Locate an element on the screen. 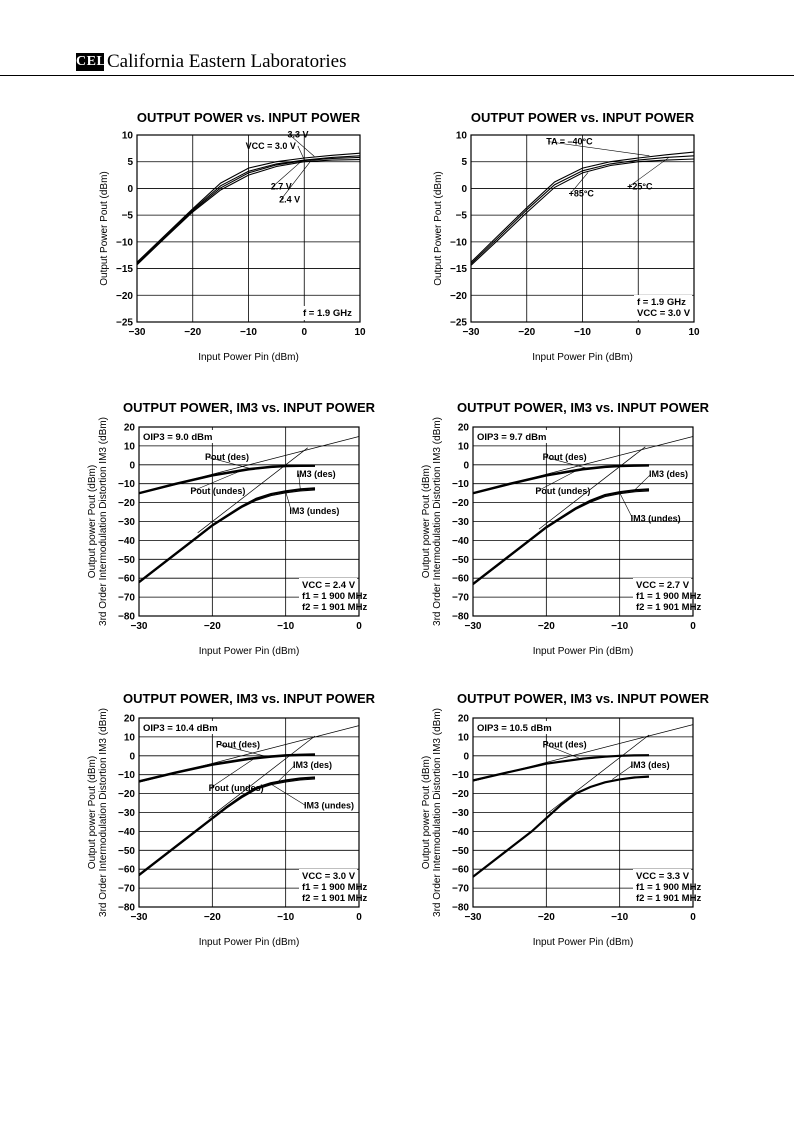  y-tick-label: −5 is located at coordinates (462, 216).